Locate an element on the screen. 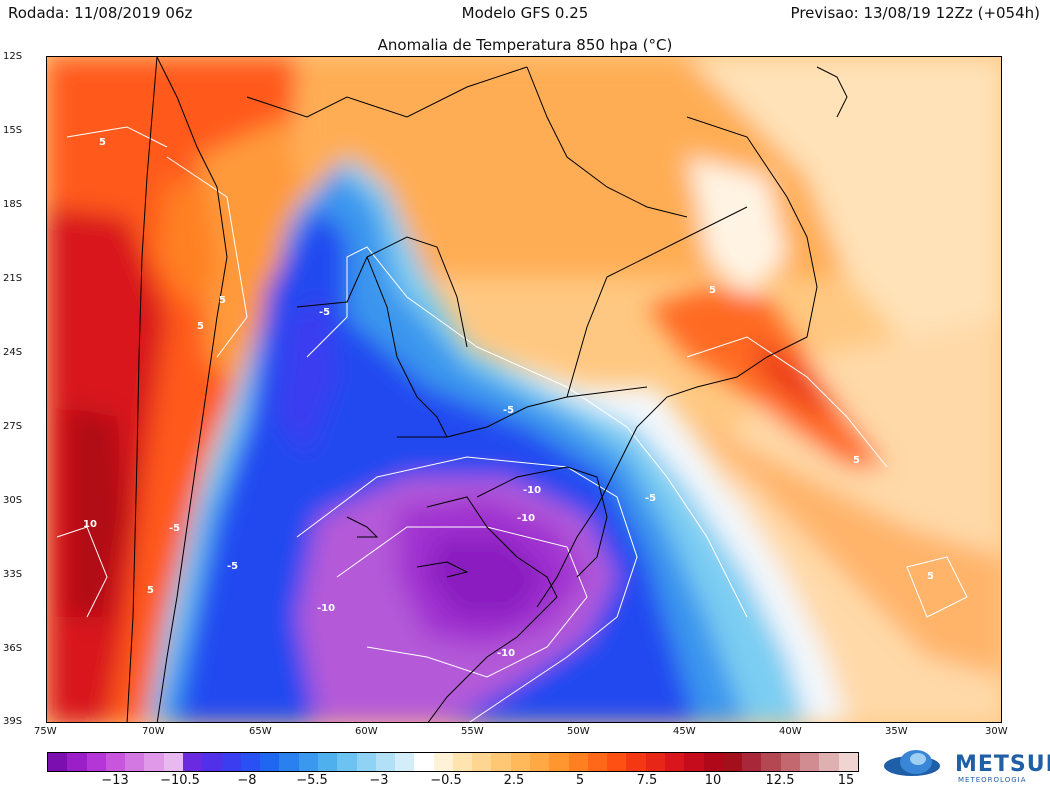 Image resolution: width=1050 pixels, height=790 pixels. colorbar-label: 2.5 is located at coordinates (514, 780).